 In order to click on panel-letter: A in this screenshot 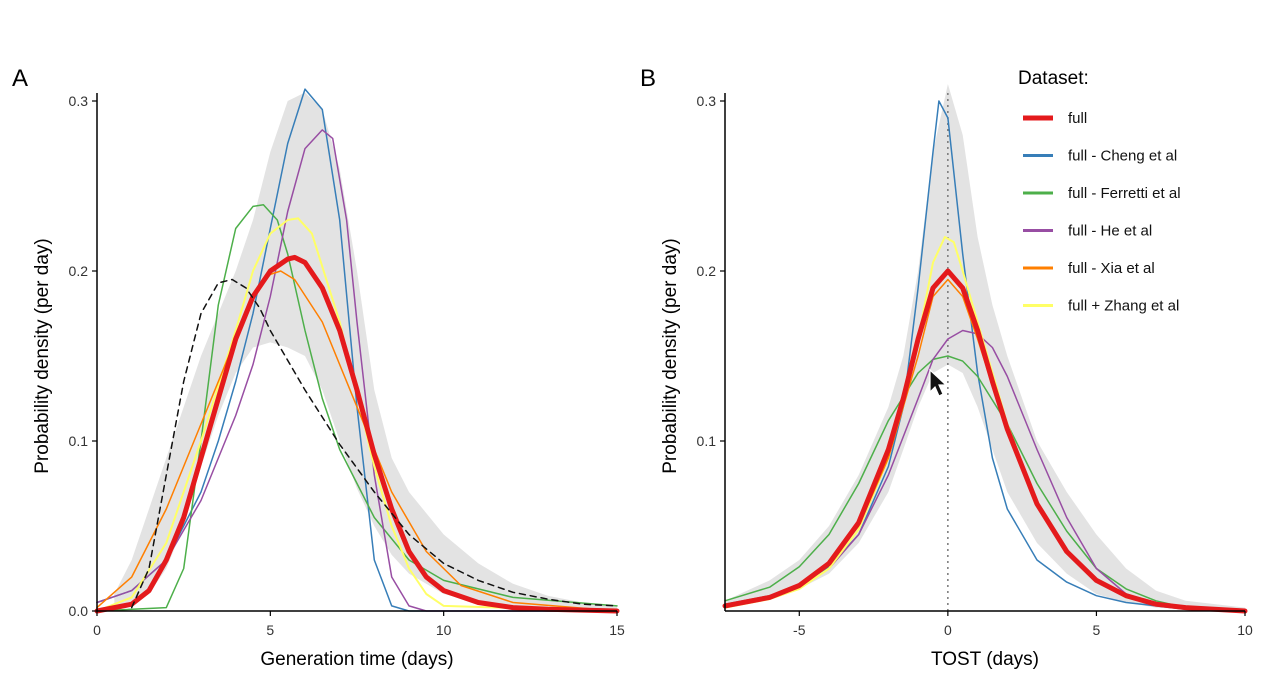, I will do `click(20, 78)`.